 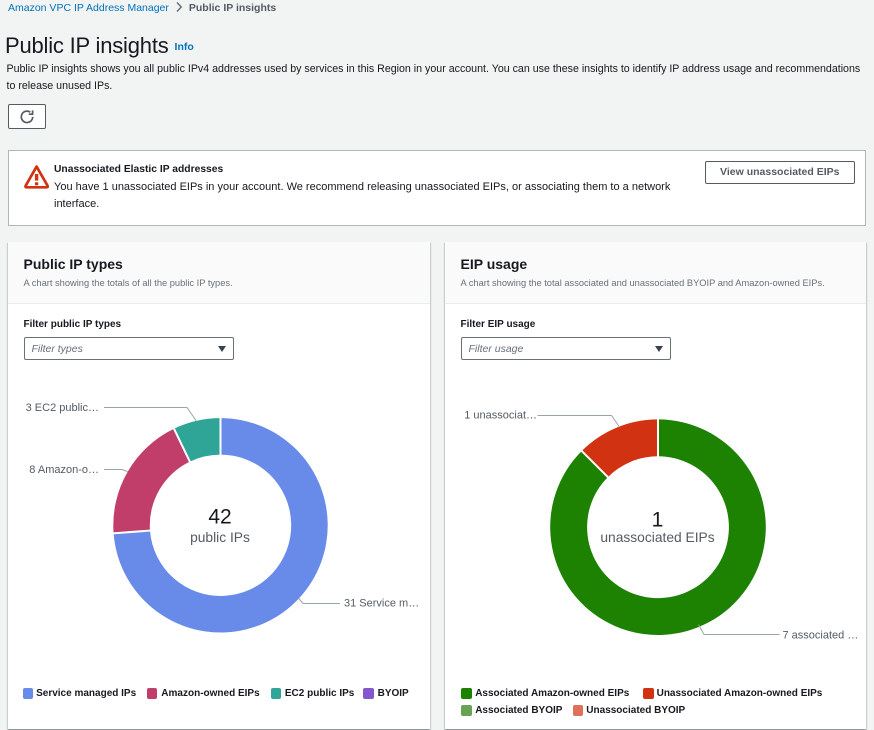 I want to click on svg-text: unassociated EIPs, so click(x=657, y=537).